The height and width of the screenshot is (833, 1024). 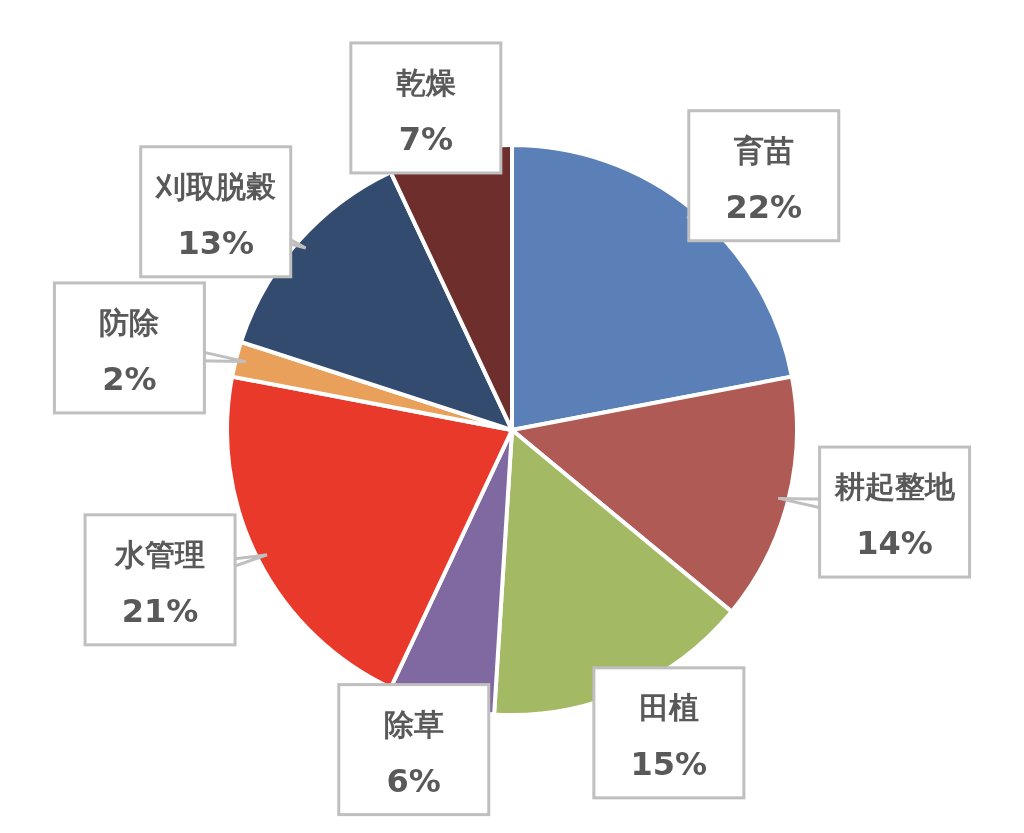 I want to click on data-label: 21%, so click(x=160, y=610).